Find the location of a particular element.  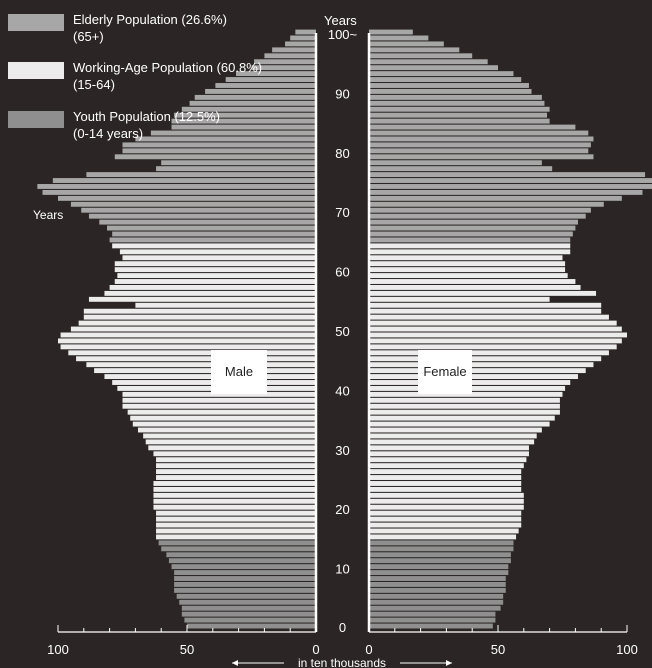

y-tick-label-20: 20 is located at coordinates (342, 509).